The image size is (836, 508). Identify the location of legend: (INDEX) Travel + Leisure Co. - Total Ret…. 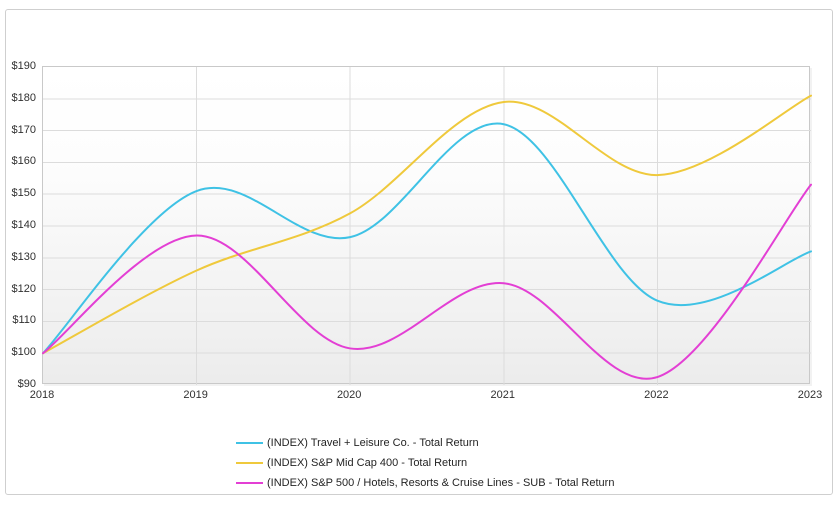
(425, 463).